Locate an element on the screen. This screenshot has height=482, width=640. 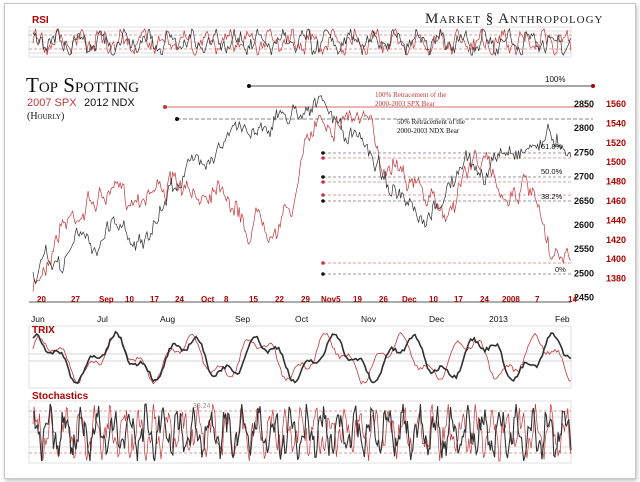
left-axis-tick: 2850 is located at coordinates (584, 104).